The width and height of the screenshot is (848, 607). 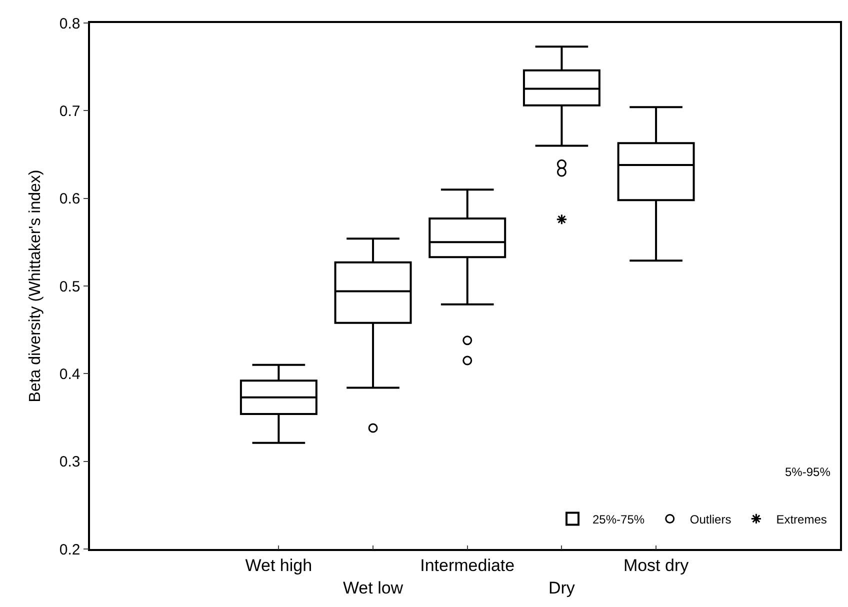 I want to click on legend-label: Extremes, so click(x=801, y=519).